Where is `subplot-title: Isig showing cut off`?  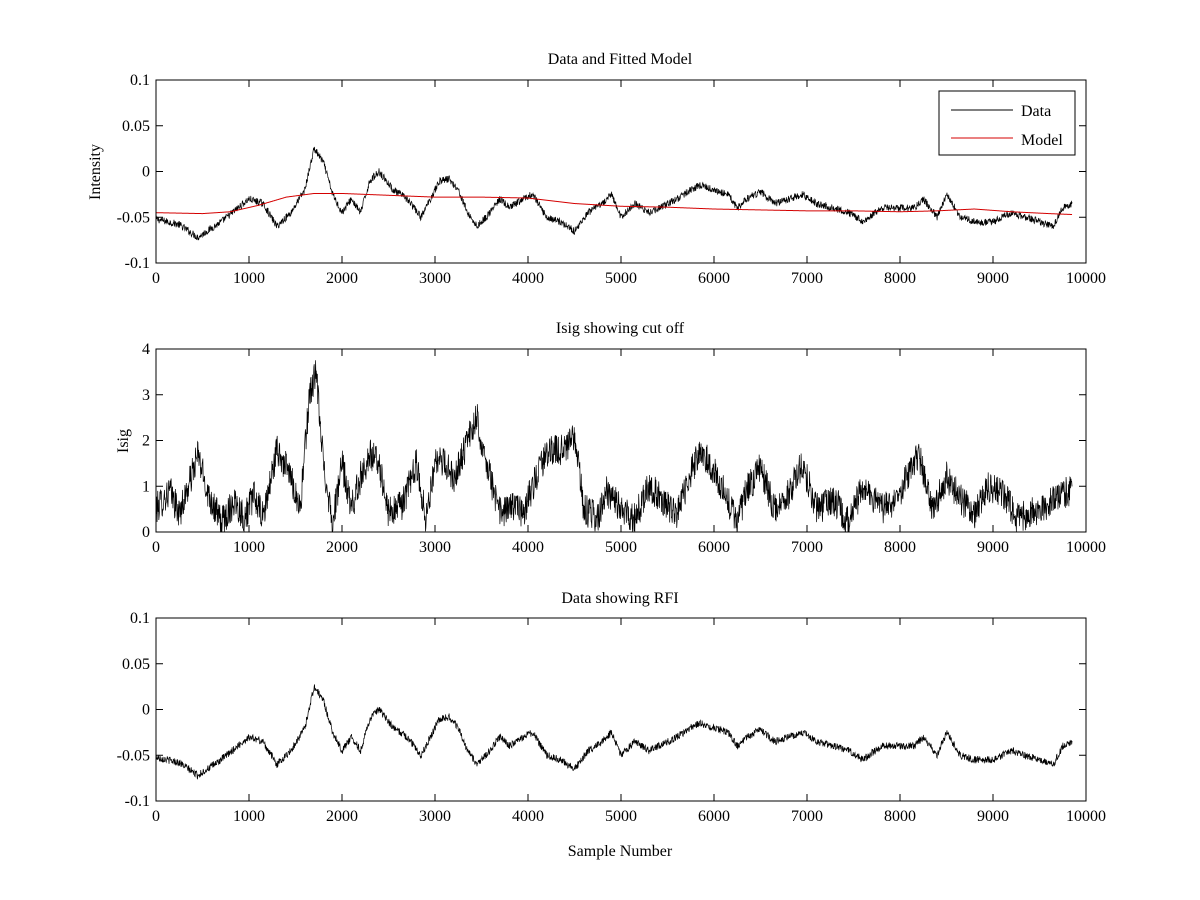
subplot-title: Isig showing cut off is located at coordinates (620, 328).